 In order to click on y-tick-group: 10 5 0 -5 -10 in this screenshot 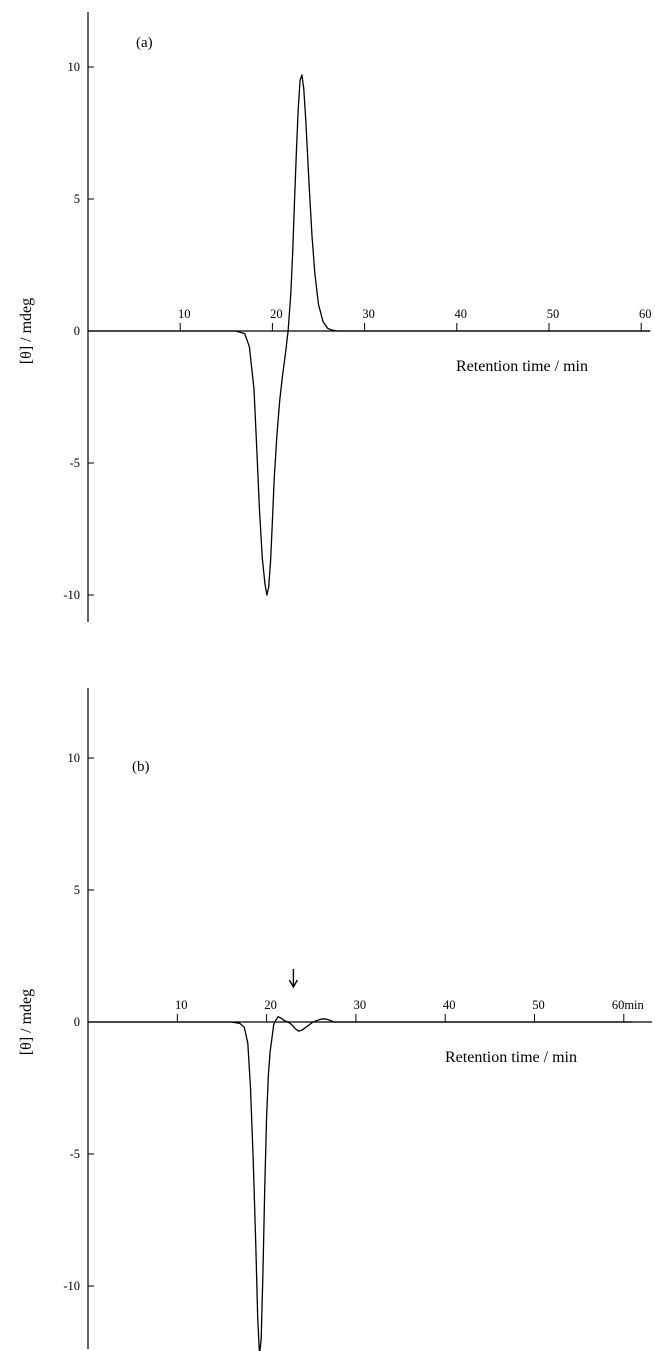, I will do `click(78, 1022)`.